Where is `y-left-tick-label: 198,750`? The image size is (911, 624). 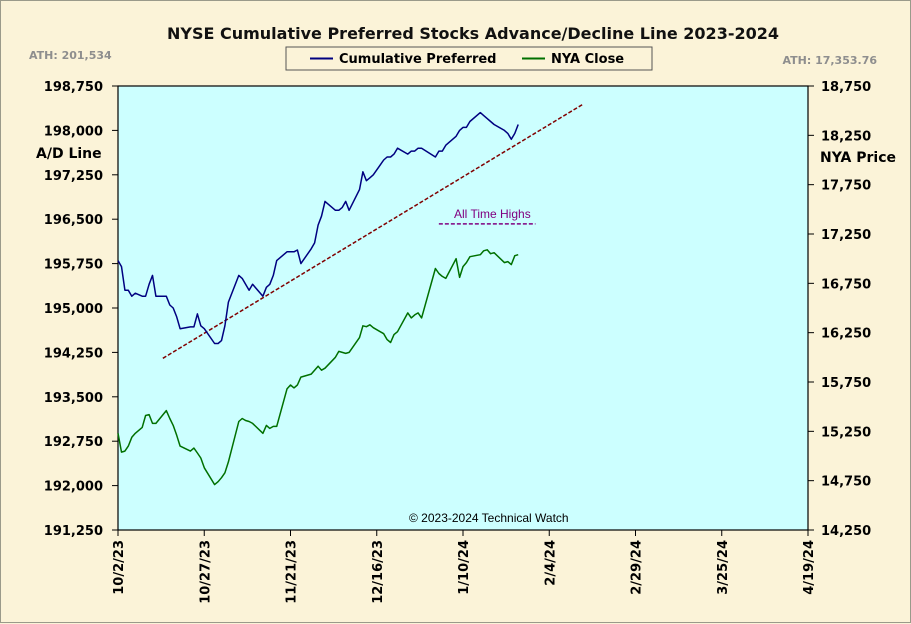
y-left-tick-label: 198,750 is located at coordinates (73, 87).